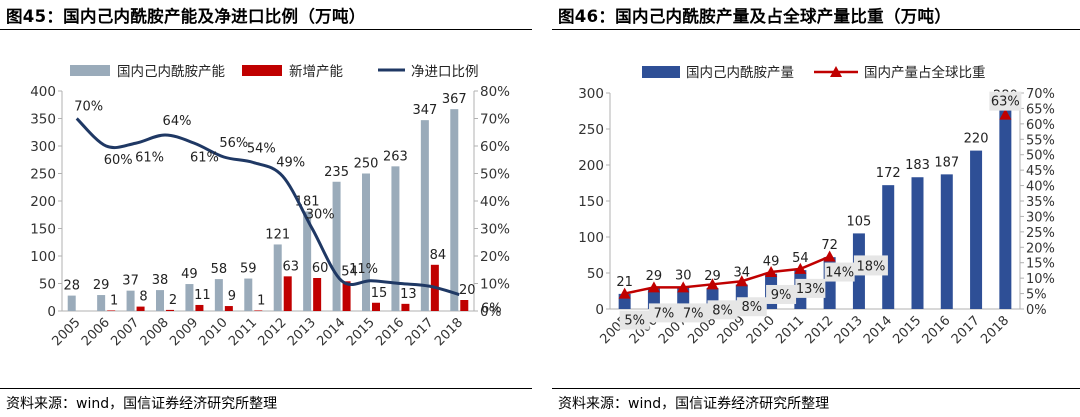 The image size is (1080, 417). What do you see at coordinates (624, 282) in the screenshot?
I see `bar-production-label: 21` at bounding box center [624, 282].